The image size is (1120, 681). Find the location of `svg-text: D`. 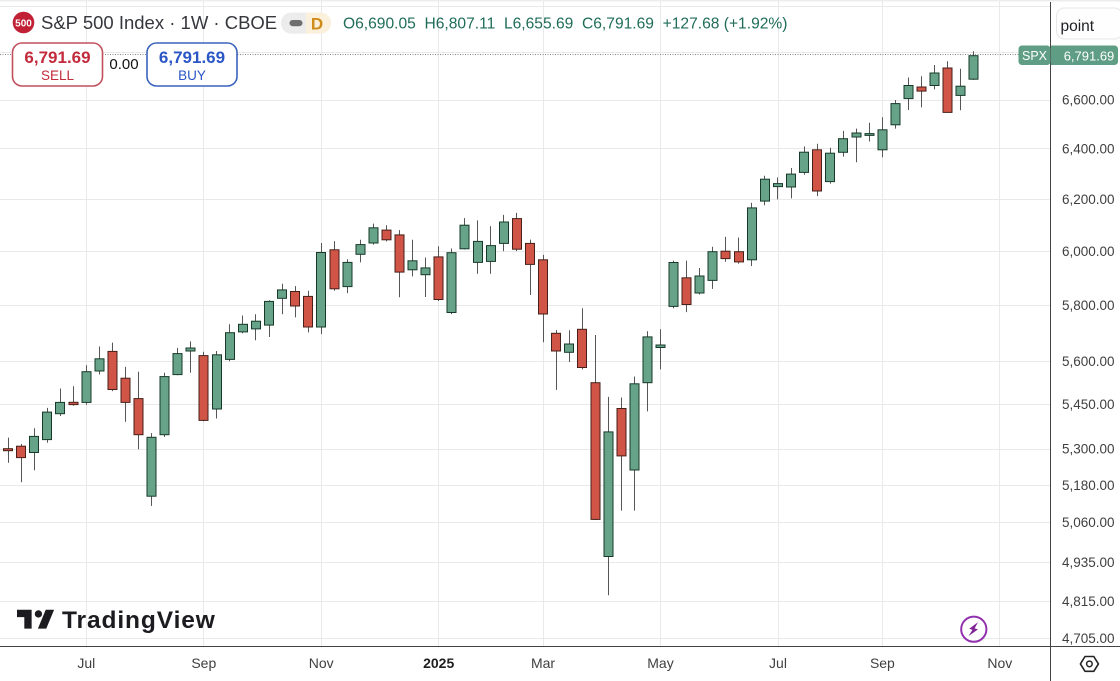

svg-text: D is located at coordinates (317, 24).